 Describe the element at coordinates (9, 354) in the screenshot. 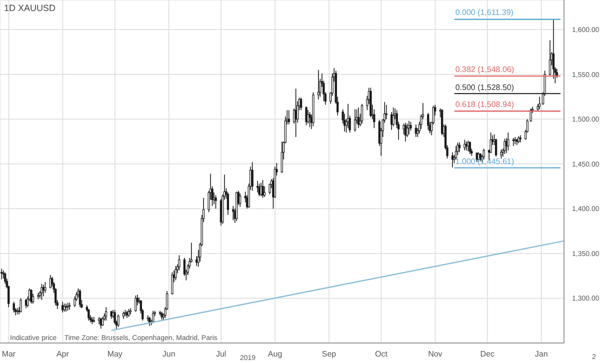

I see `x-tick-label: Mar` at that location.